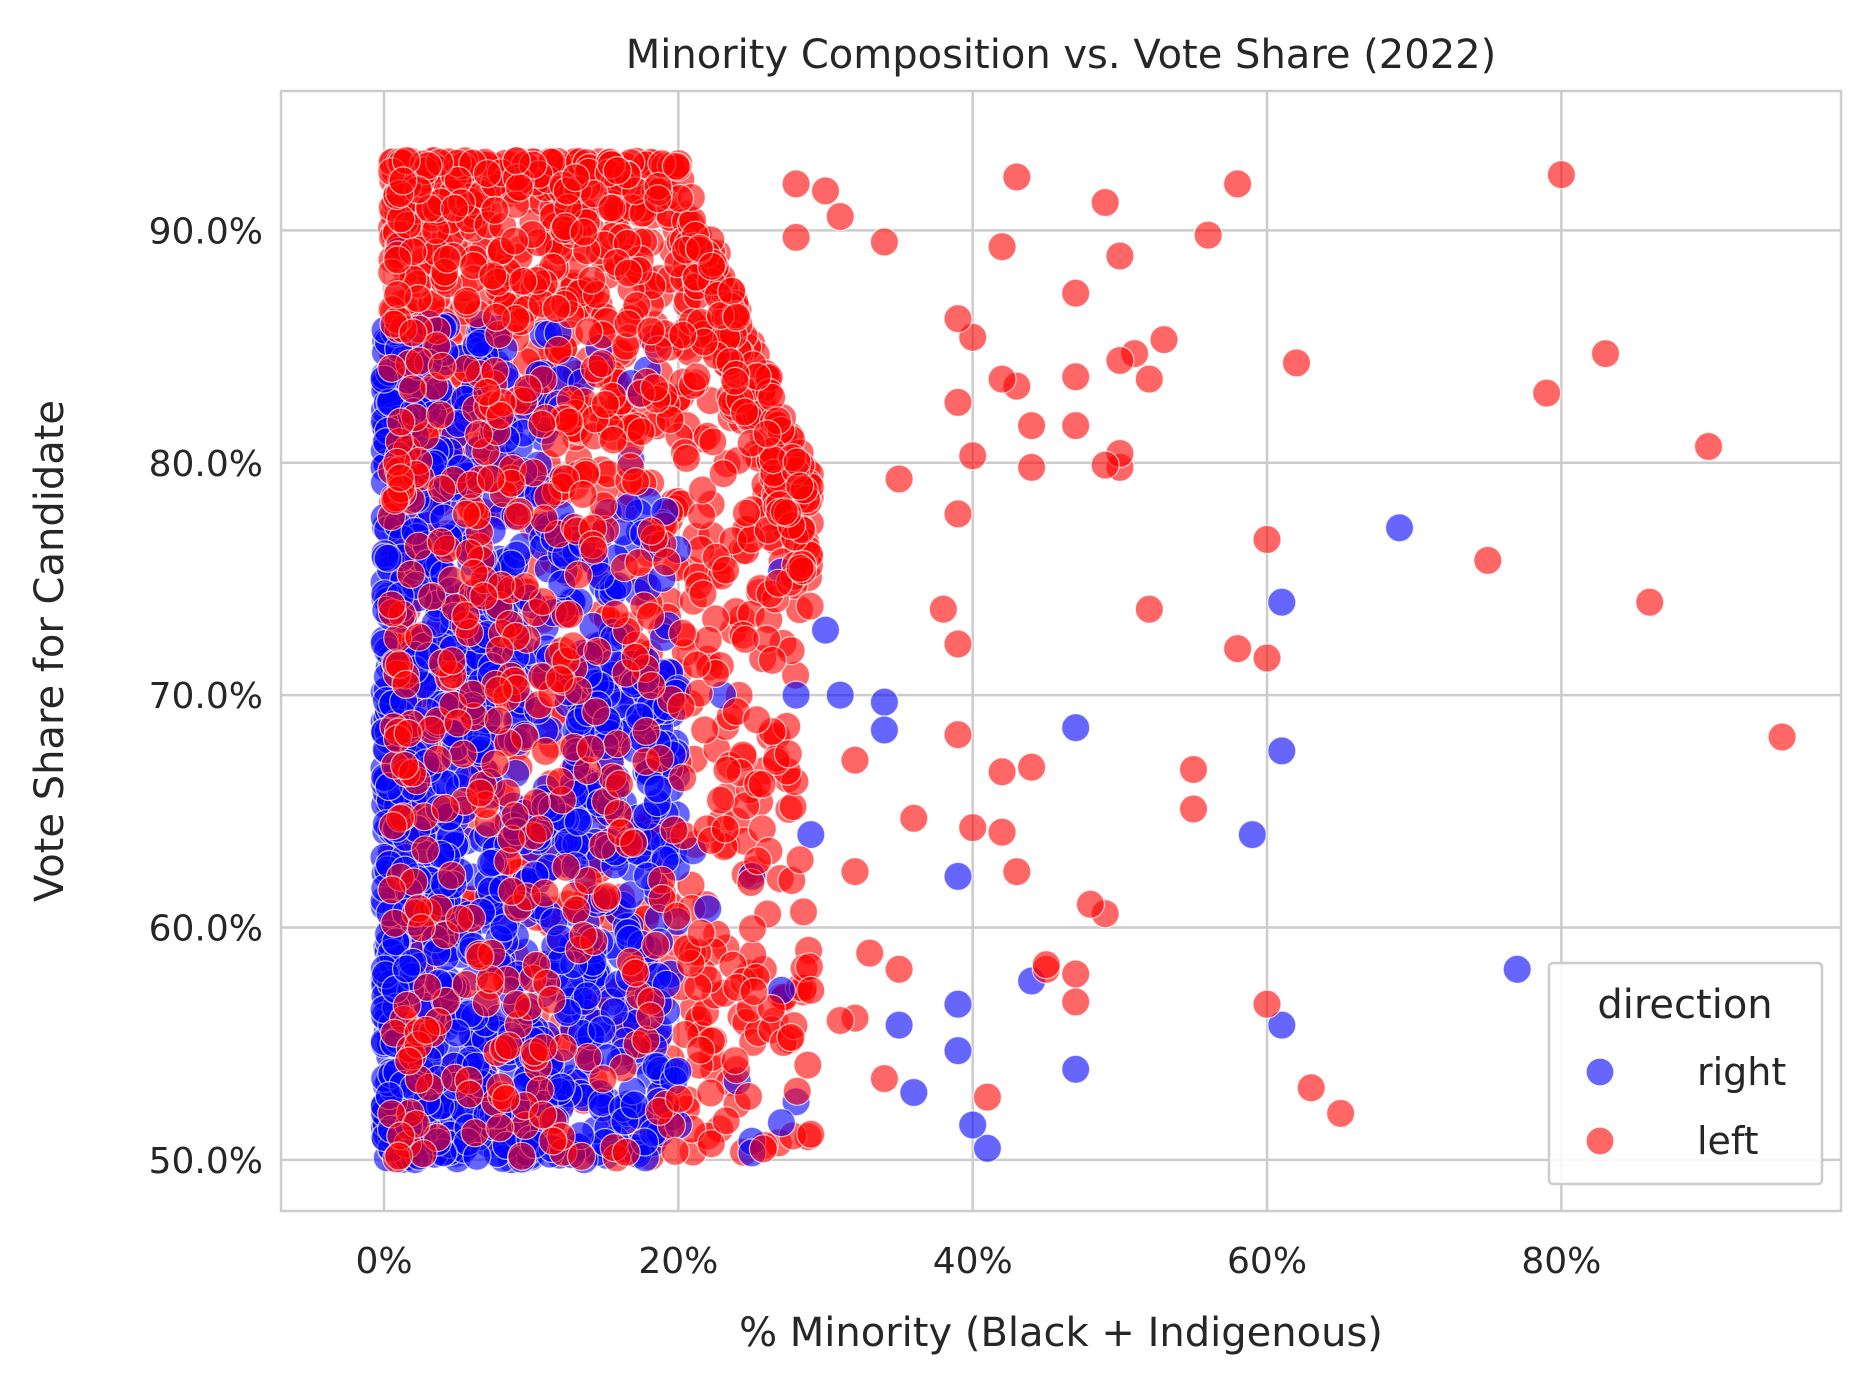 Image resolution: width=1866 pixels, height=1382 pixels. I want to click on x-axis-title: % Minority (Black + Indigenous), so click(1061, 1333).